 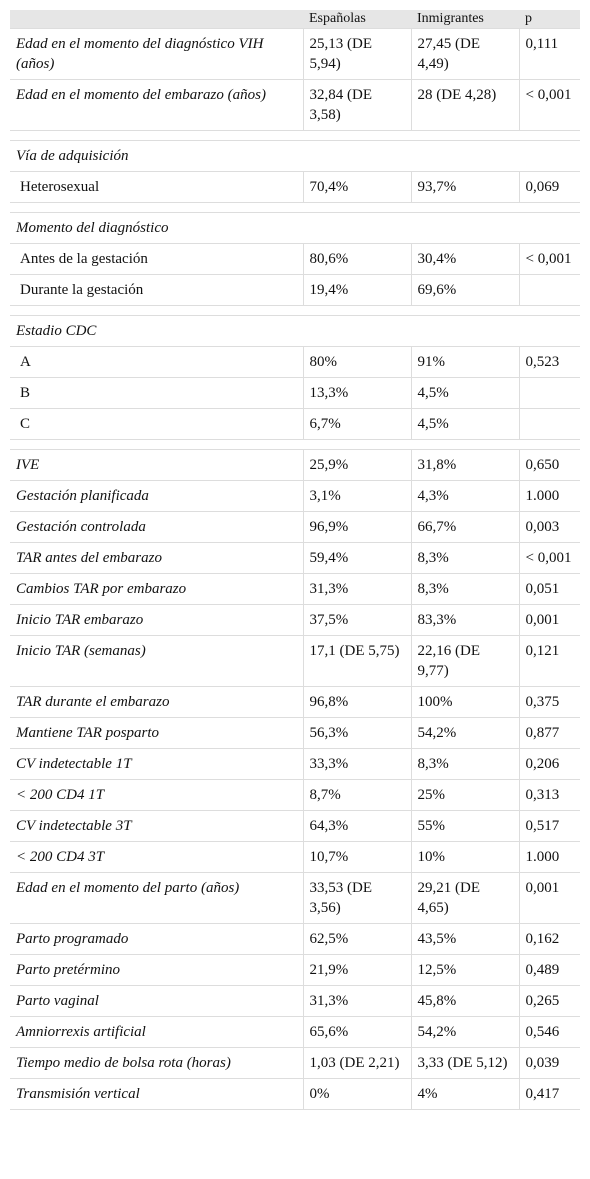 What do you see at coordinates (156, 589) in the screenshot?
I see `row-label: Cambios TAR por embarazo` at bounding box center [156, 589].